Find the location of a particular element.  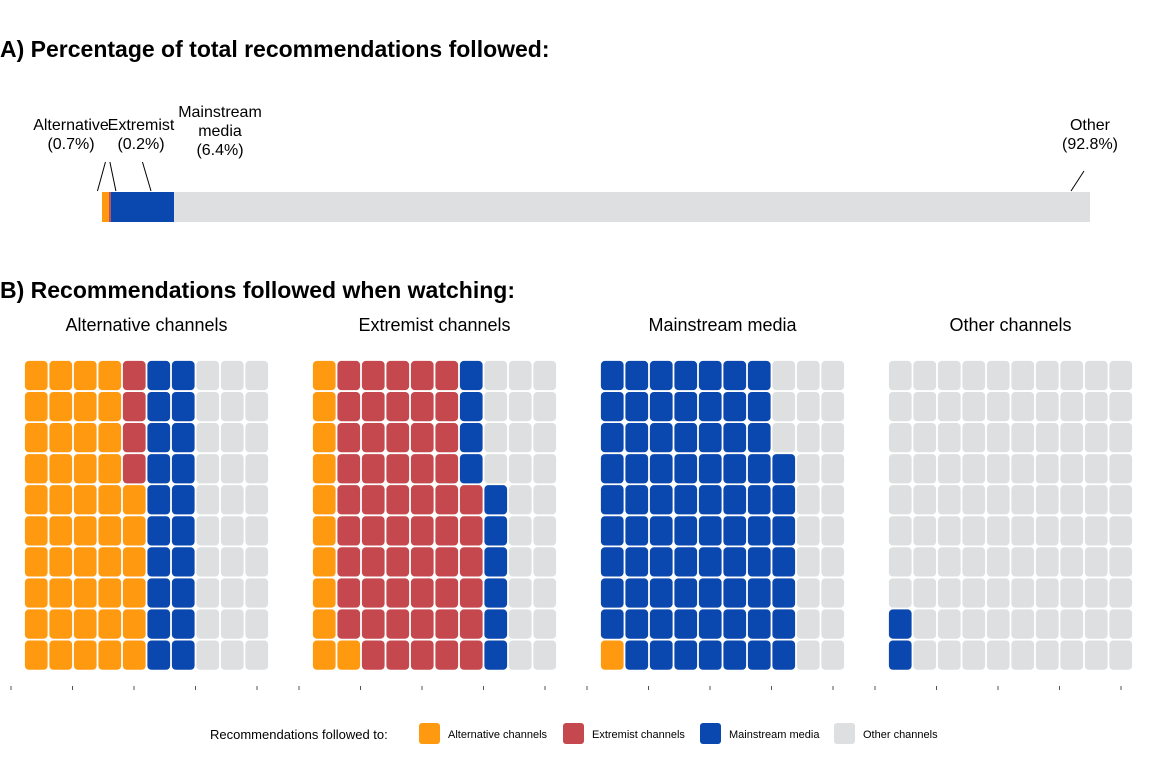

leader-line-alternative is located at coordinates (101, 176).